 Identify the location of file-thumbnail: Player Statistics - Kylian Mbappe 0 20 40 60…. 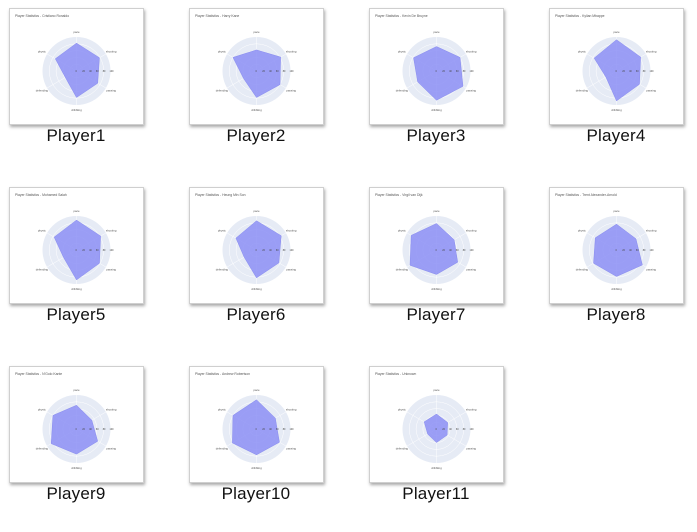
(616, 66).